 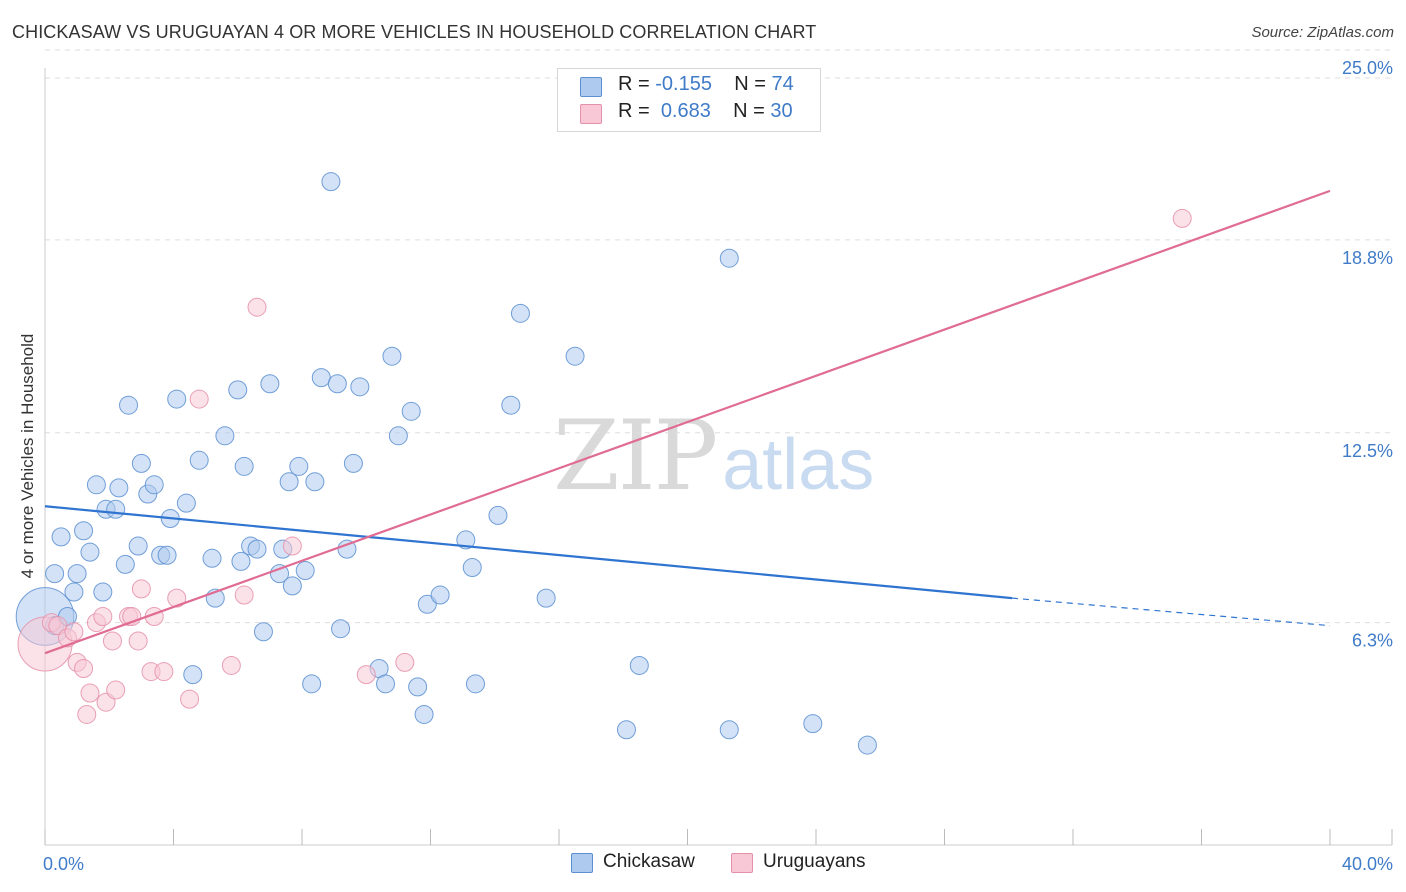 I want to click on legend-n-label: N =, so click(x=749, y=111).